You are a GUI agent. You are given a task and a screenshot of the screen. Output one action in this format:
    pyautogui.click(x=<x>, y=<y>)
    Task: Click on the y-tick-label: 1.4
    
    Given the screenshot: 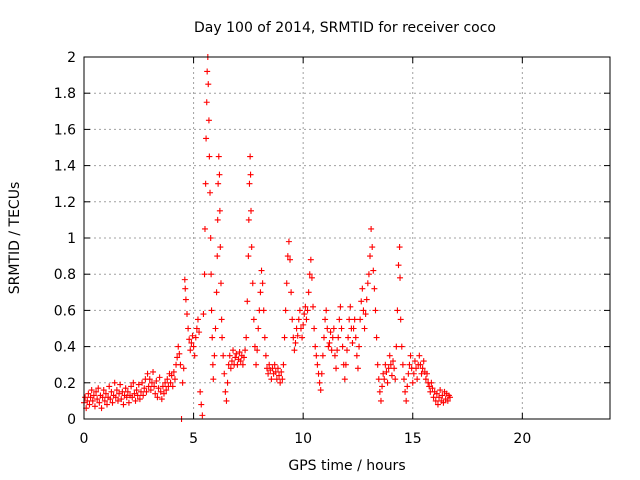 What is the action you would take?
    pyautogui.click(x=65, y=167)
    